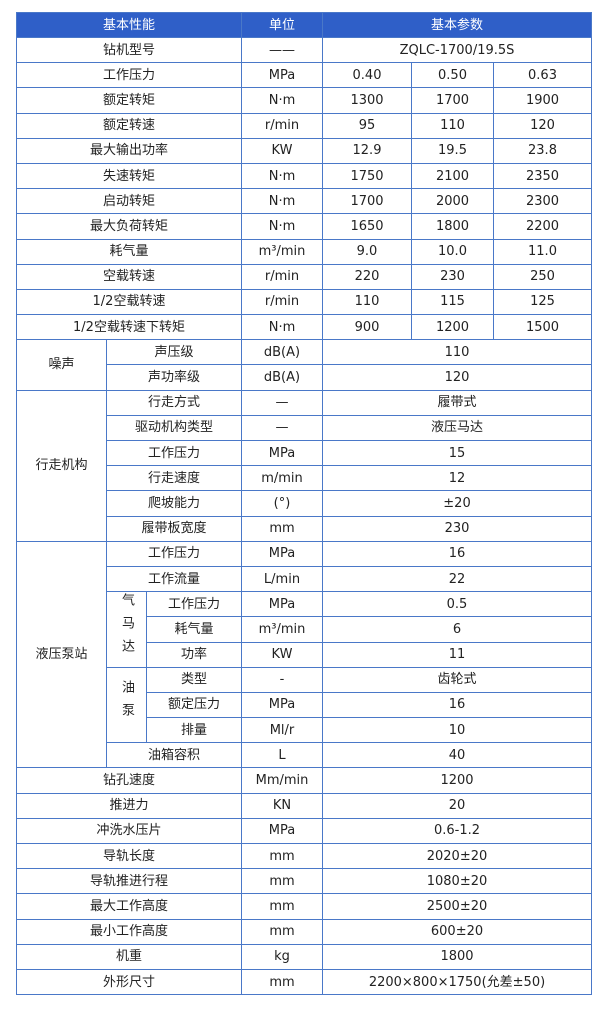 Image resolution: width=600 pixels, height=1026 pixels. Describe the element at coordinates (457, 881) in the screenshot. I see `value-cell: 1080±20` at that location.